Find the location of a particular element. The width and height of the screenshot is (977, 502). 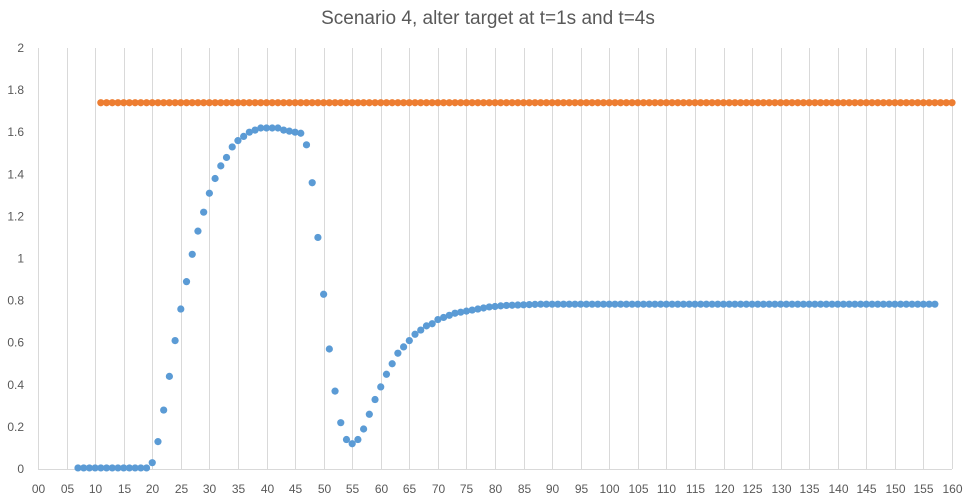

x-tick-label: 10 is located at coordinates (96, 489).